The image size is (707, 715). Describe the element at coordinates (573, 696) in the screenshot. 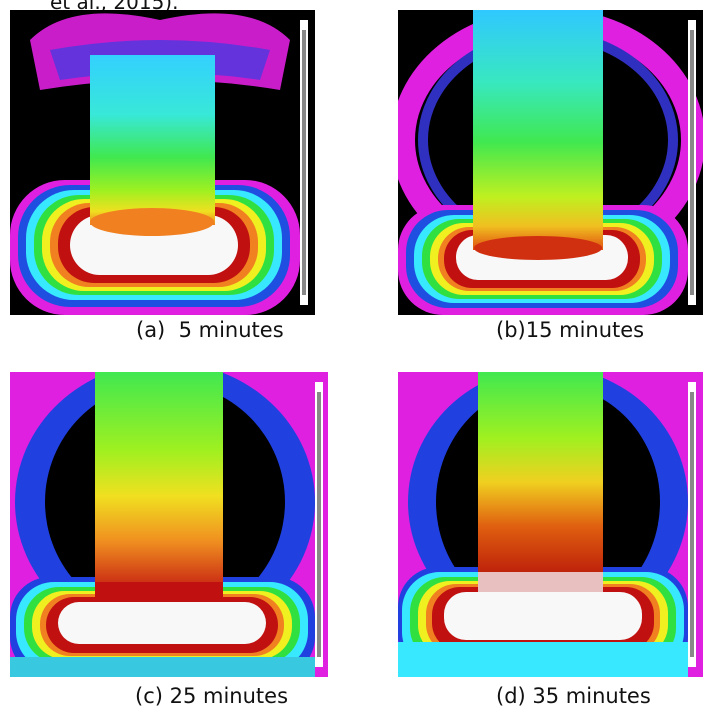

I see `caption-d: (d) 35 minutes` at that location.